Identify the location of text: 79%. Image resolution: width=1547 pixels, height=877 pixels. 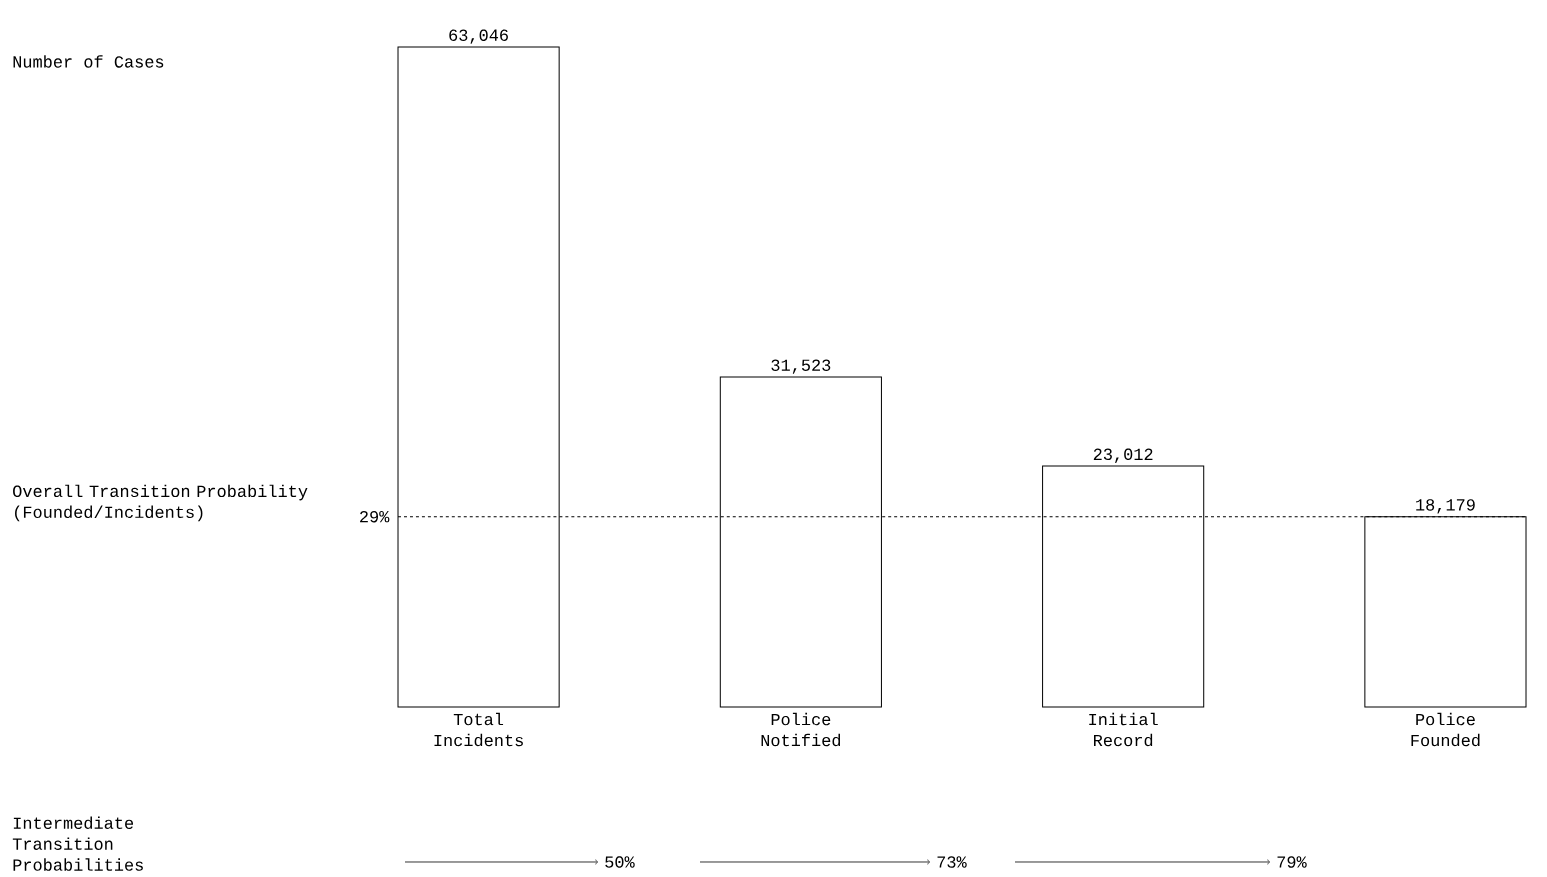
(1292, 862).